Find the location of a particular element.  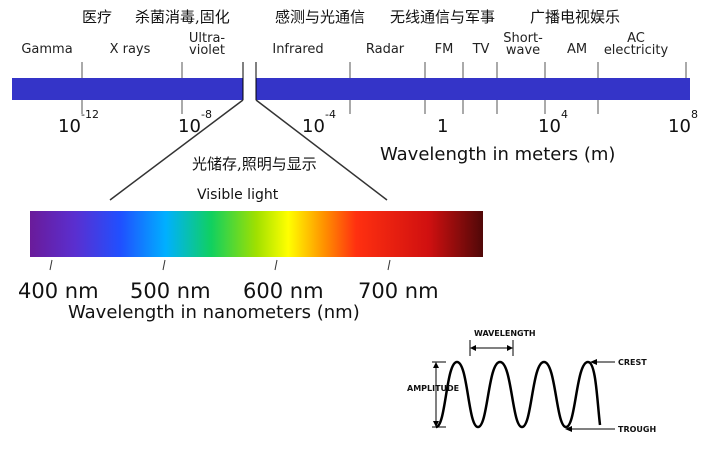

band-label: Ultra- is located at coordinates (207, 38).